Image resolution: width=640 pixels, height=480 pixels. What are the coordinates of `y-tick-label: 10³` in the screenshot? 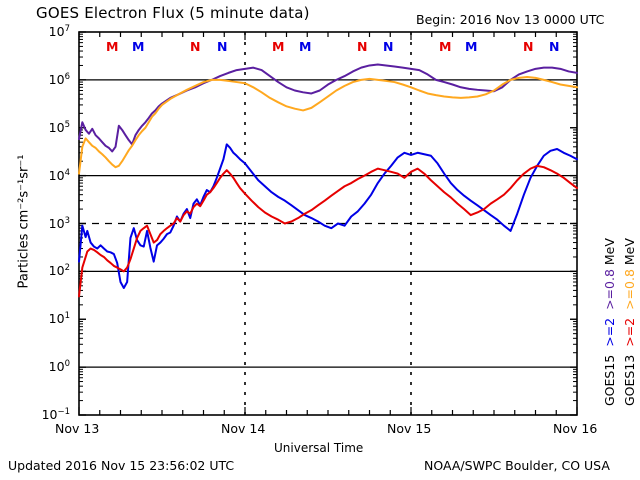 It's located at (59, 223).